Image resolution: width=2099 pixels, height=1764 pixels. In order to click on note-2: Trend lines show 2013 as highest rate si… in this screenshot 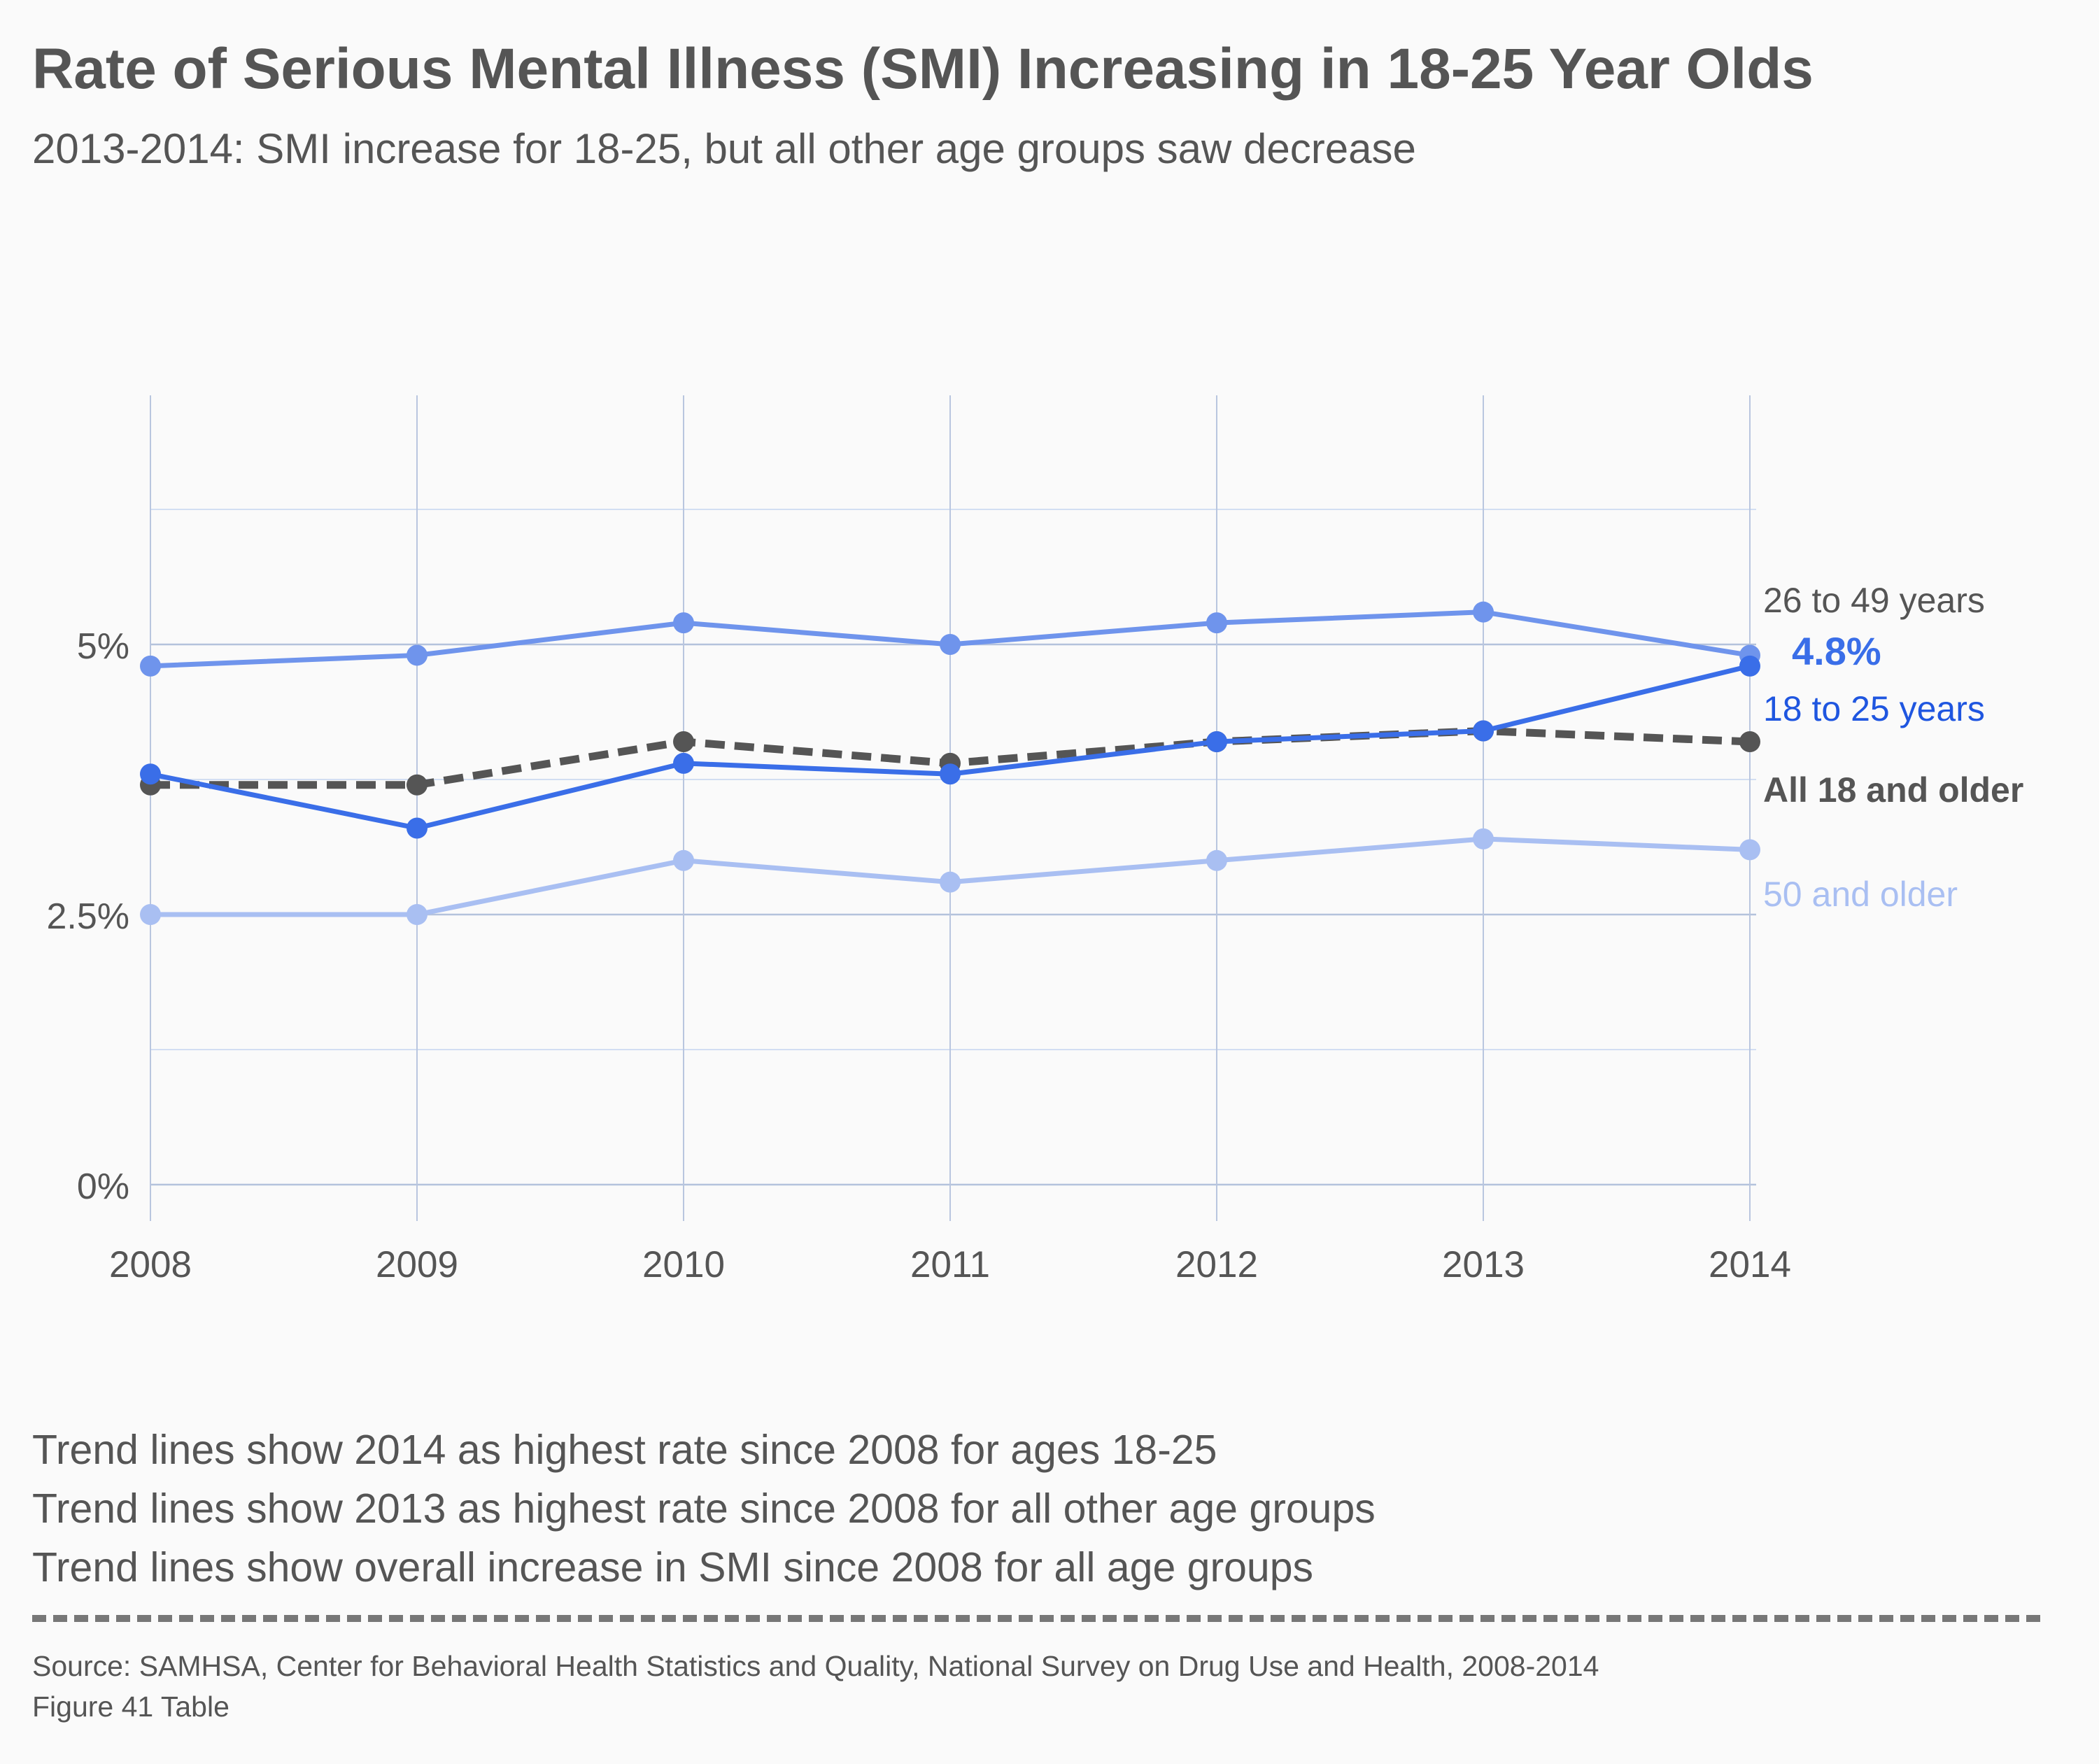, I will do `click(704, 1509)`.